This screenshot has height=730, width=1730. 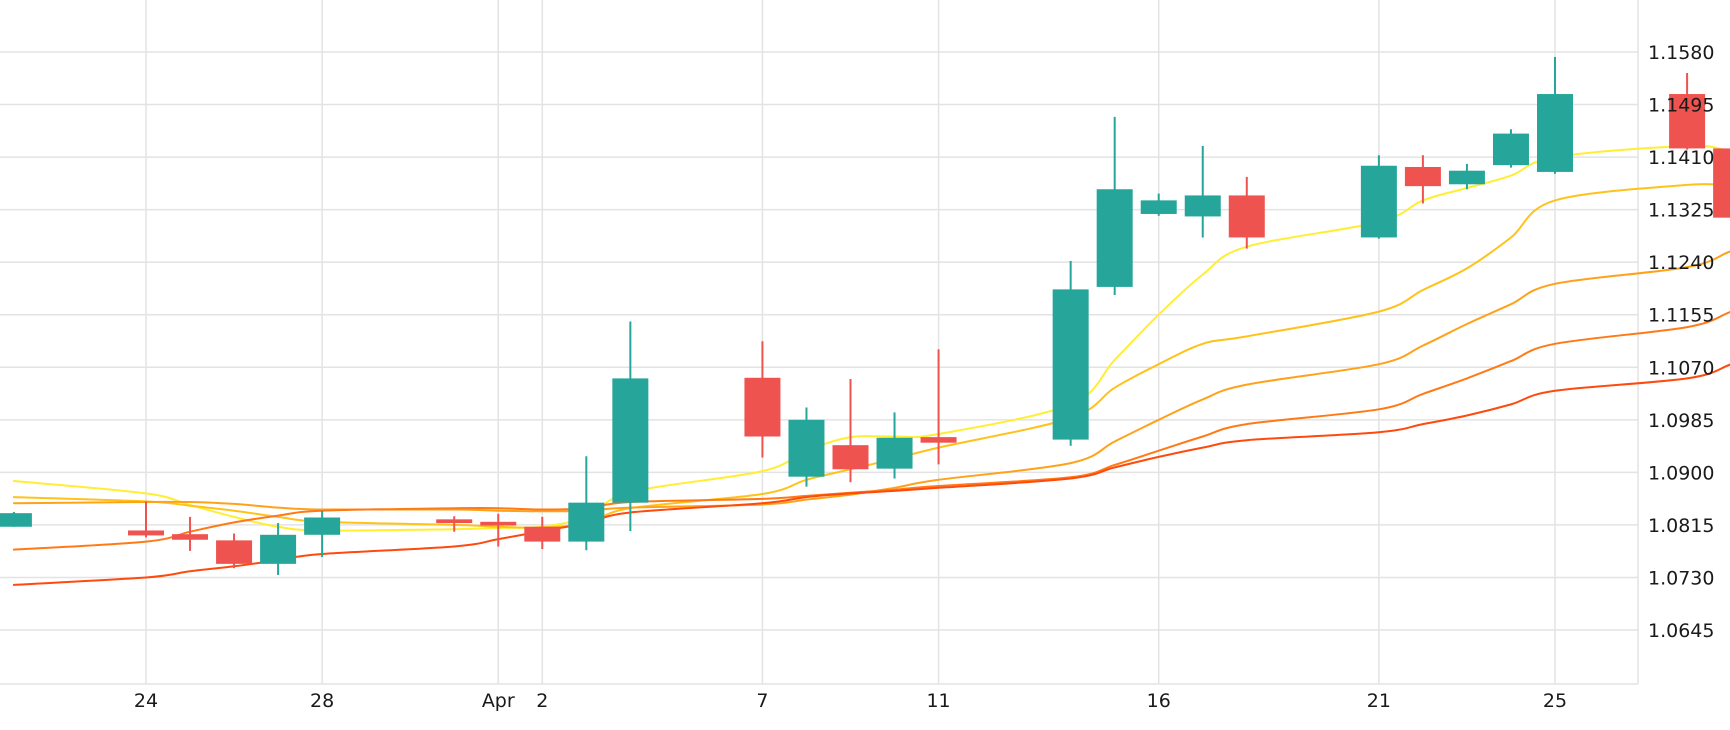 What do you see at coordinates (146, 701) in the screenshot?
I see `x-tick-label: 24` at bounding box center [146, 701].